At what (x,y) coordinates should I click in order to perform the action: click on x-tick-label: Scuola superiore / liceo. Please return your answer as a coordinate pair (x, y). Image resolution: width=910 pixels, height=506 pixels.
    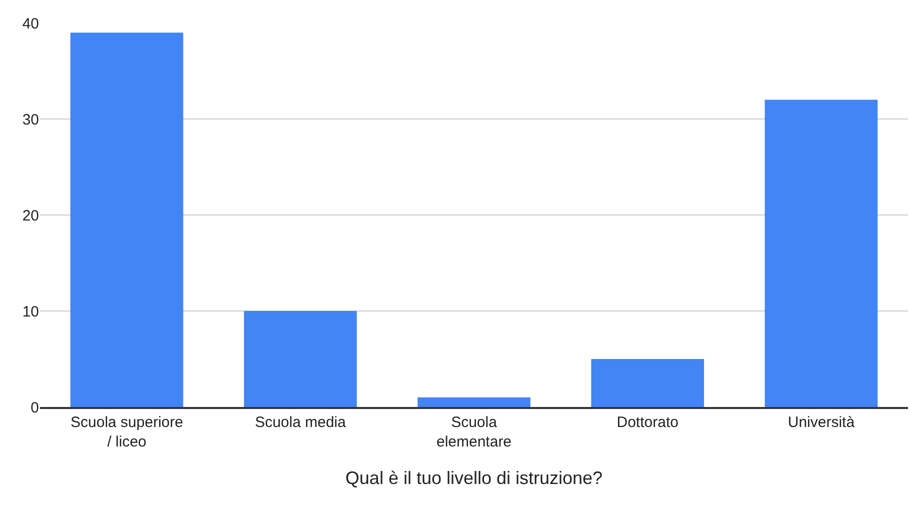
    Looking at the image, I should click on (127, 432).